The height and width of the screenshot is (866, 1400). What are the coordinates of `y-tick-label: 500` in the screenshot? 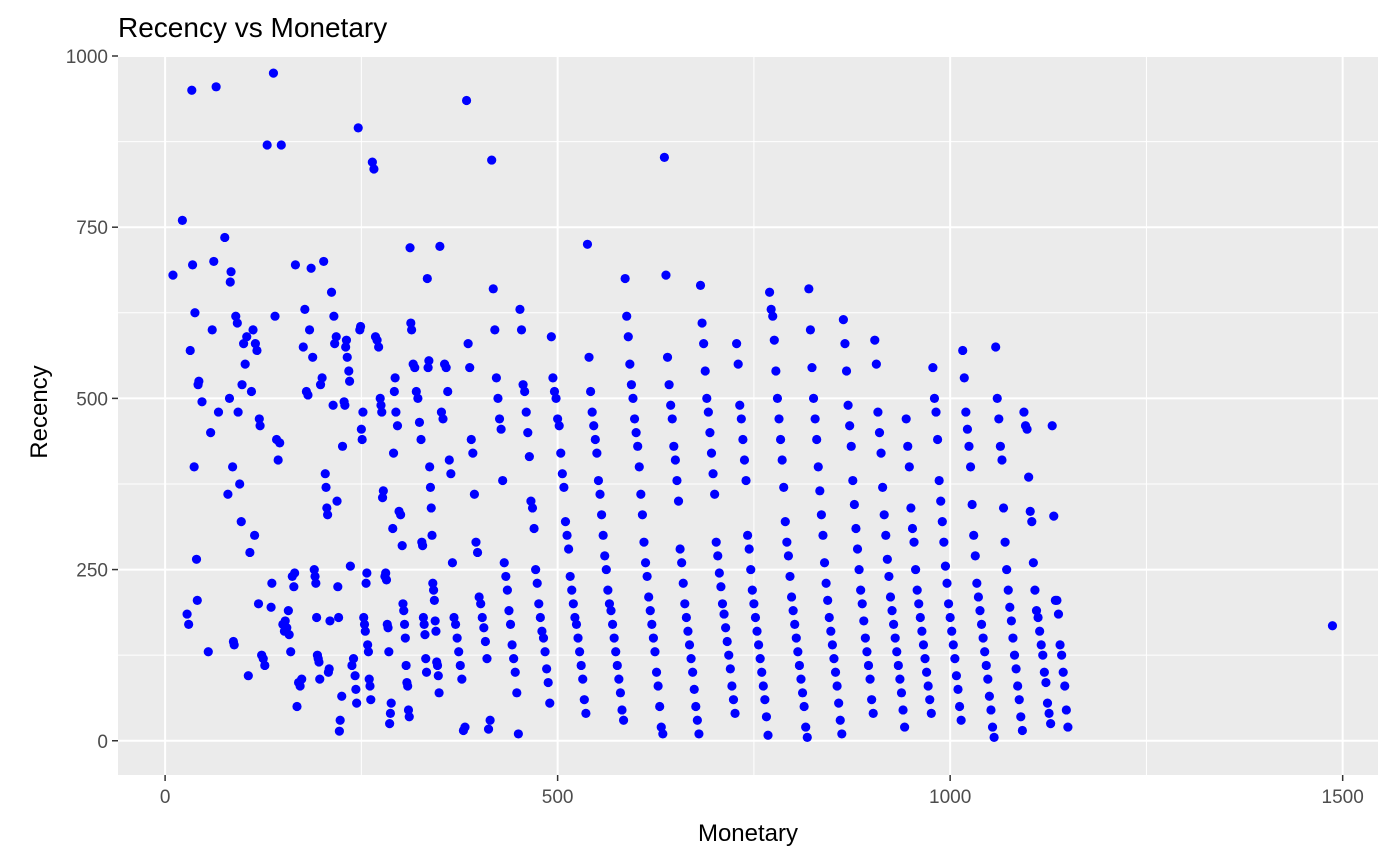 It's located at (92, 399).